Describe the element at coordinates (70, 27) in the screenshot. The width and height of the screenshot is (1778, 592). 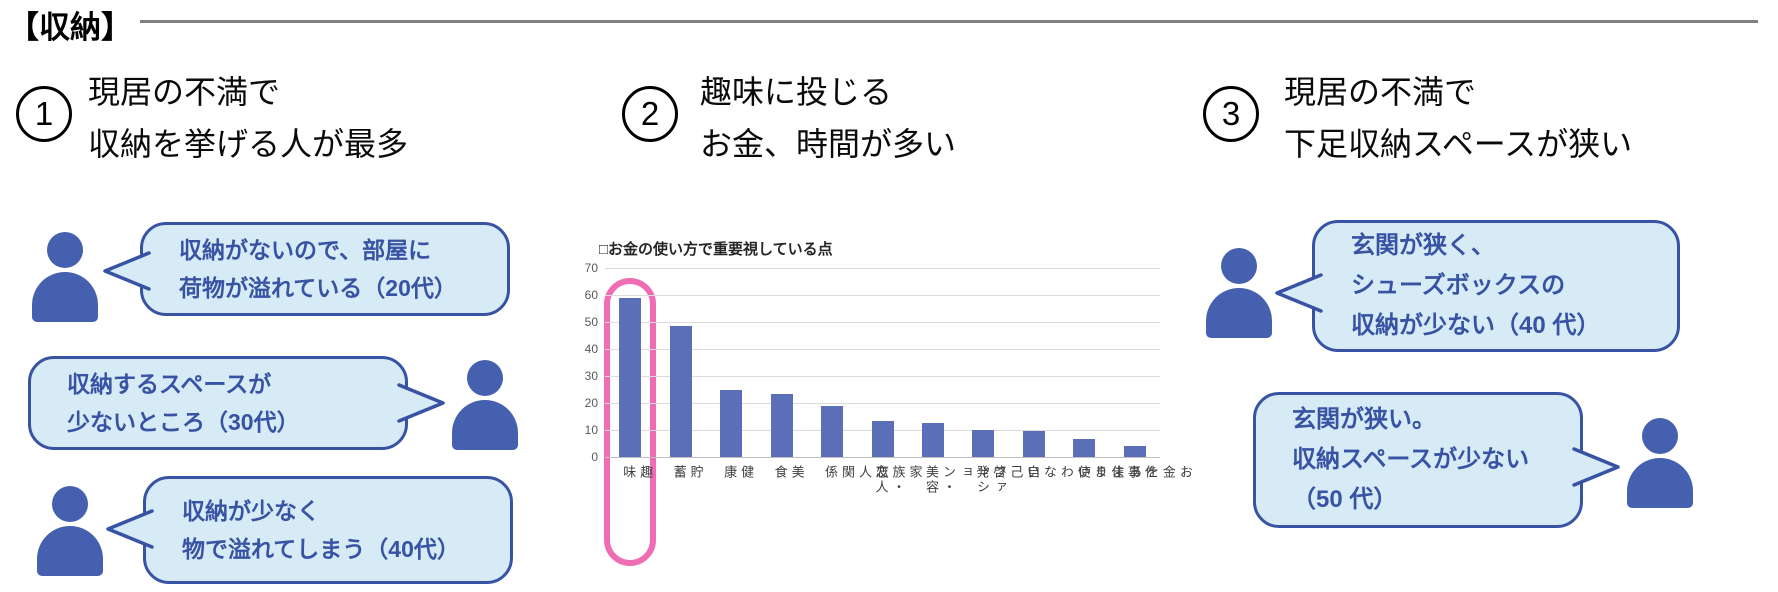
I see `page-title: 【収納】` at that location.